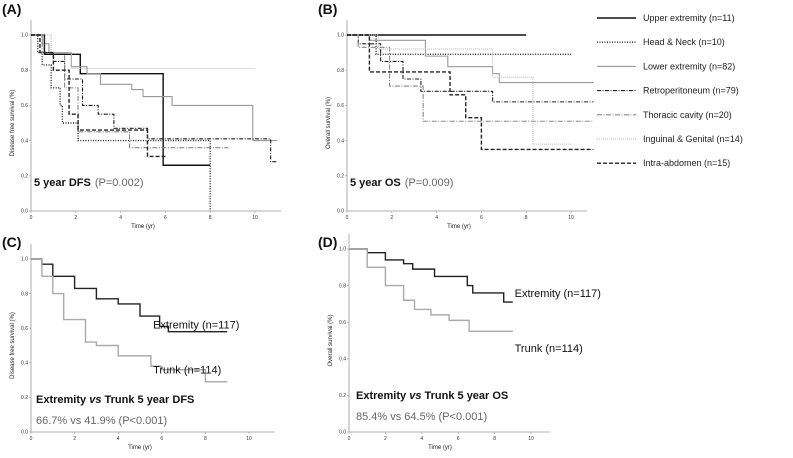 The image size is (793, 458). I want to click on test-annotation: 5 year OS (P=0.009), so click(401, 183).